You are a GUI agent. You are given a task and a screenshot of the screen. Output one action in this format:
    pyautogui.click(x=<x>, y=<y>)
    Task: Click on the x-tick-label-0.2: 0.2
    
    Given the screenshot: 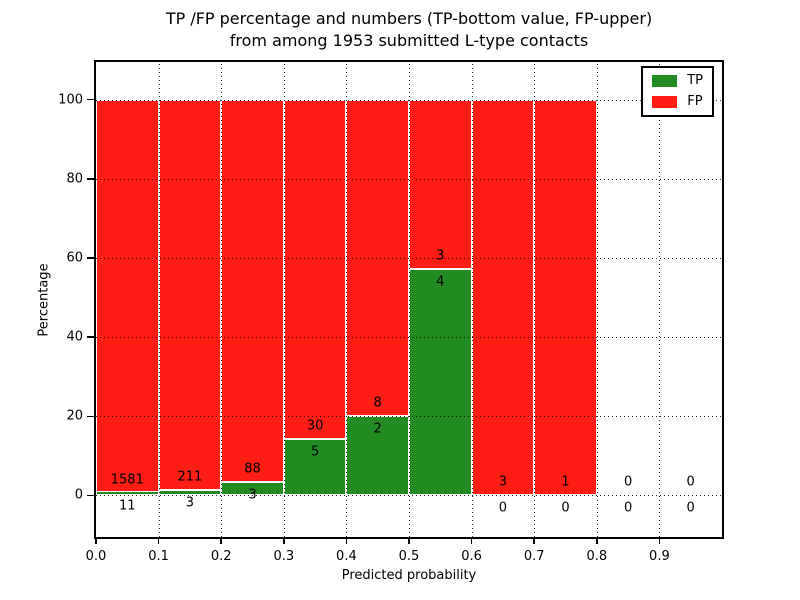 What is the action you would take?
    pyautogui.click(x=221, y=556)
    